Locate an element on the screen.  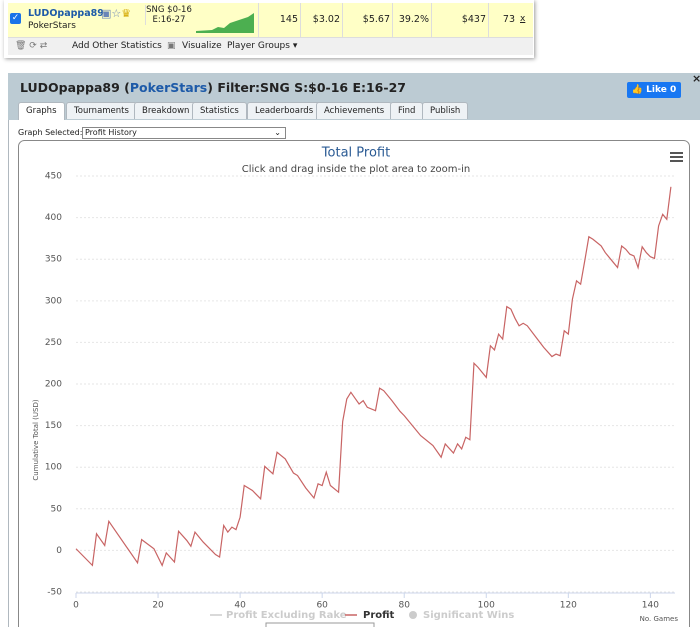
x-tick-label: 0 is located at coordinates (76, 606).